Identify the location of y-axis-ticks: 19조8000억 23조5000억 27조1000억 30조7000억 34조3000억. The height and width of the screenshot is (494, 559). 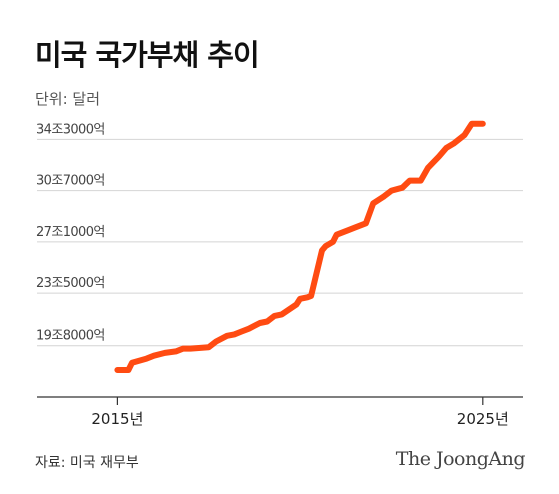
(70, 232).